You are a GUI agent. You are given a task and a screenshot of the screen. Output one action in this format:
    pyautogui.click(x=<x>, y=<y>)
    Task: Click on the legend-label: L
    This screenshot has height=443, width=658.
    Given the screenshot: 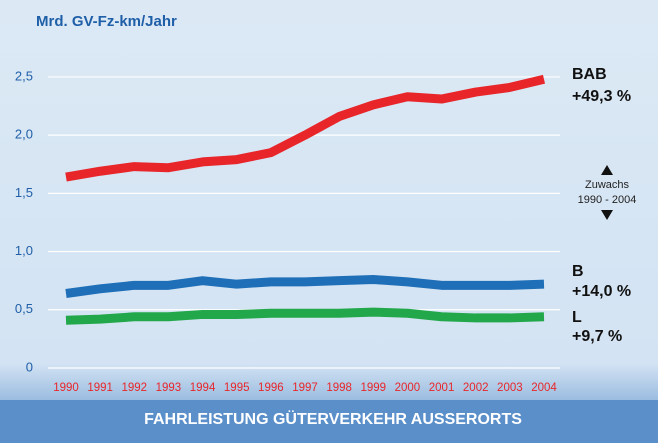 What is the action you would take?
    pyautogui.click(x=577, y=317)
    